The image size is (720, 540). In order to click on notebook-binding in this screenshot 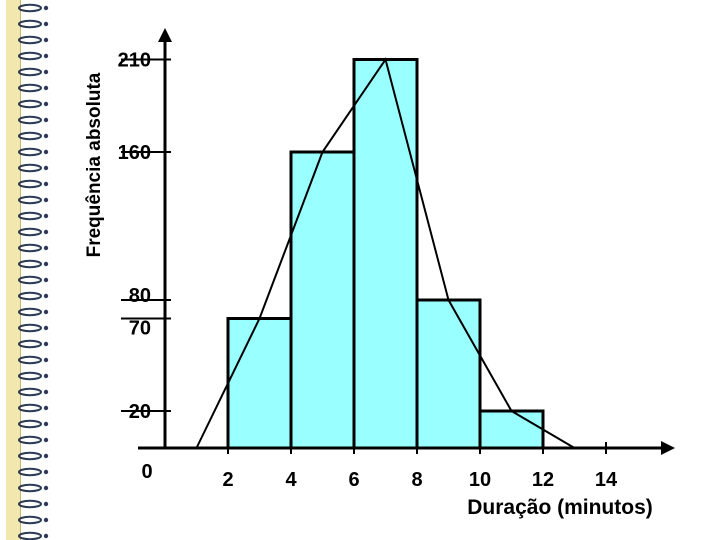, I will do `click(30, 270)`.